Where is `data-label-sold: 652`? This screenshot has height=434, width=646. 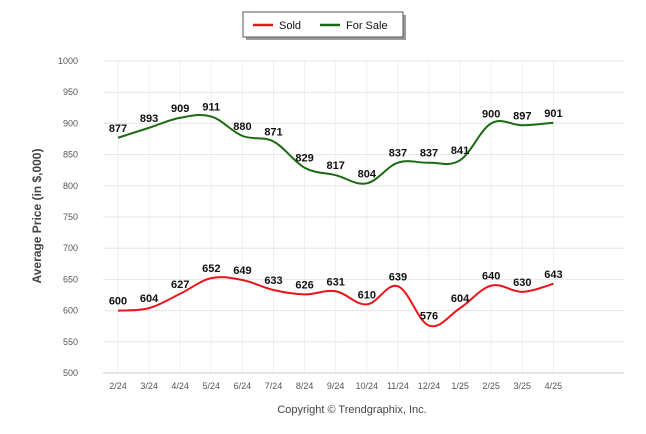
data-label-sold: 652 is located at coordinates (211, 269).